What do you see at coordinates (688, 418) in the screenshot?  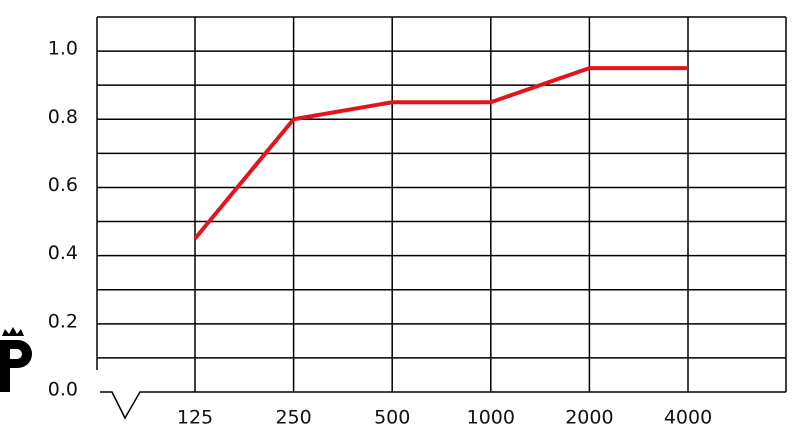 I see `x-tick-label: 4000` at bounding box center [688, 418].